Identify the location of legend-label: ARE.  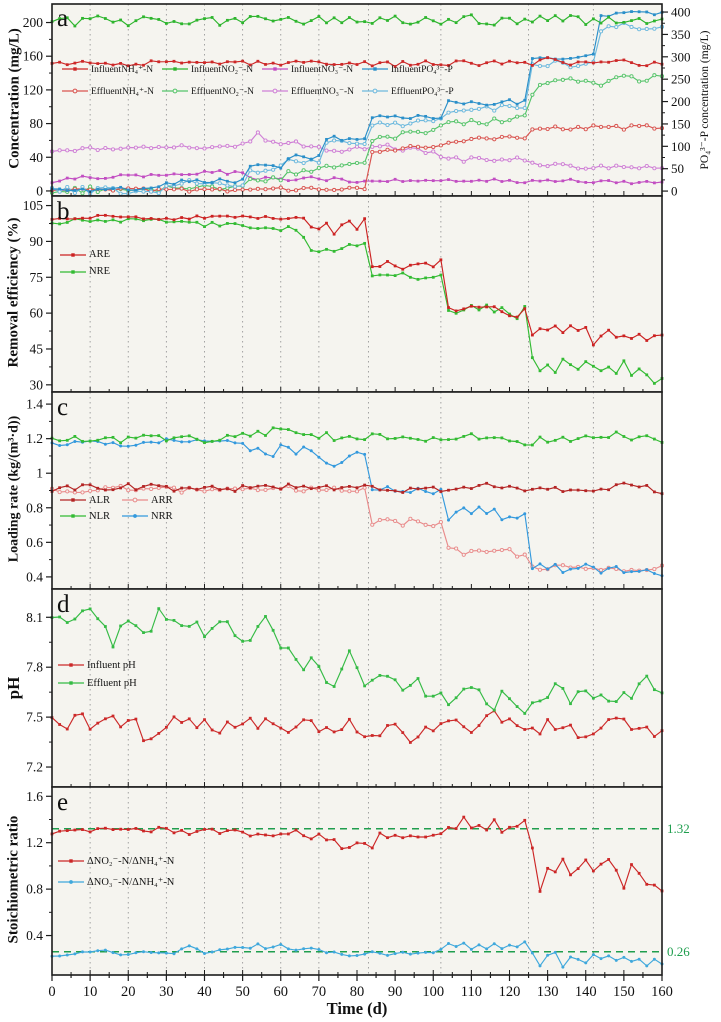
(99, 254).